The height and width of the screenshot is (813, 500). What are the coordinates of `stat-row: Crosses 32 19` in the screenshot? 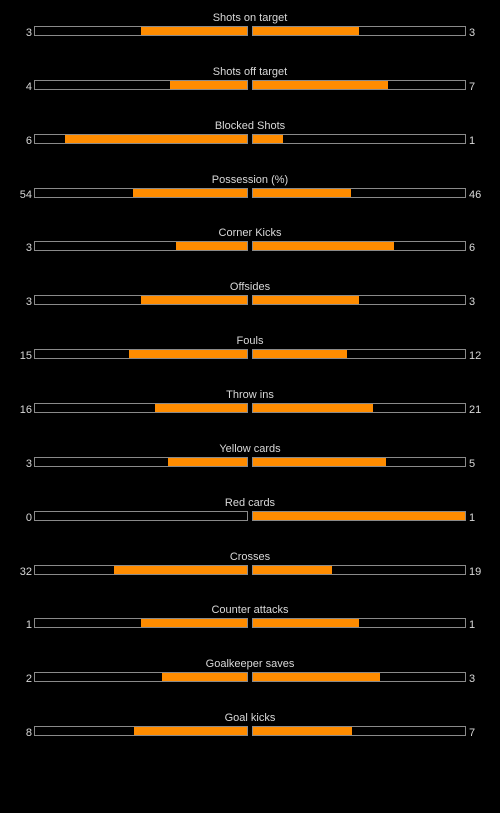 It's located at (250, 571).